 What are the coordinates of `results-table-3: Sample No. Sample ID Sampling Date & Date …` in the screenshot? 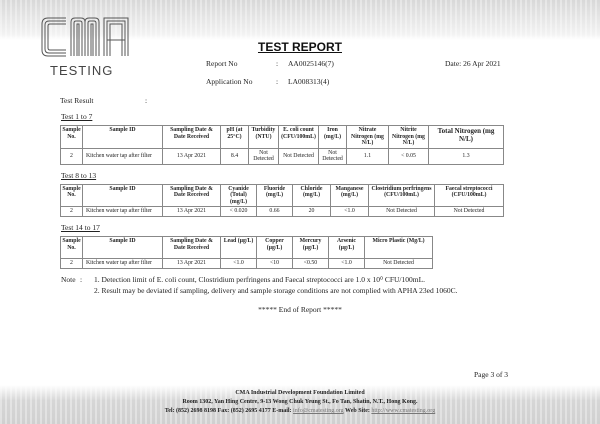 It's located at (246, 252).